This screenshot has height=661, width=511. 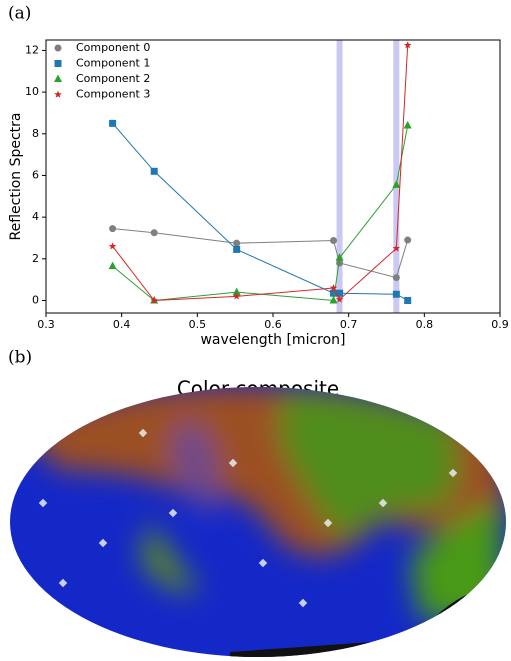 What do you see at coordinates (113, 47) in the screenshot?
I see `legend-label: Component 0` at bounding box center [113, 47].